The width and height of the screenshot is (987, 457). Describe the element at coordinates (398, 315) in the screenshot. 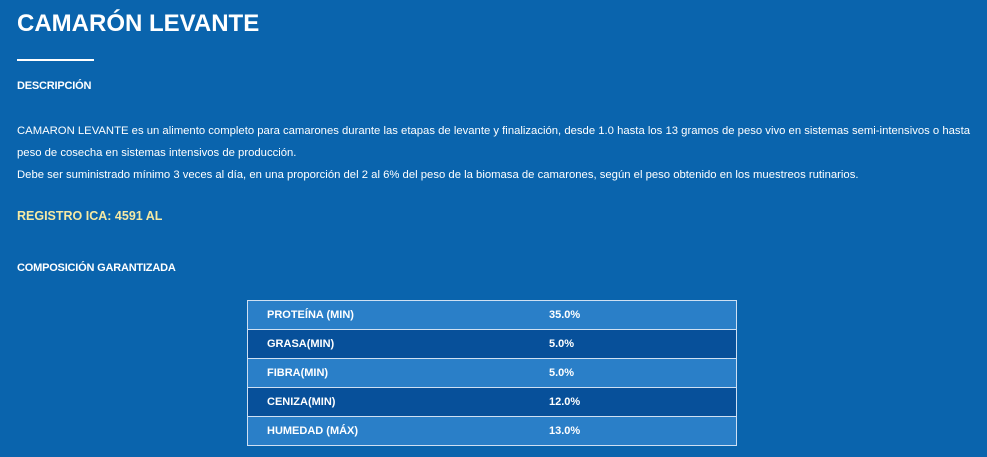

I see `nutrient-label: PROTEÍNA (MIN)` at that location.